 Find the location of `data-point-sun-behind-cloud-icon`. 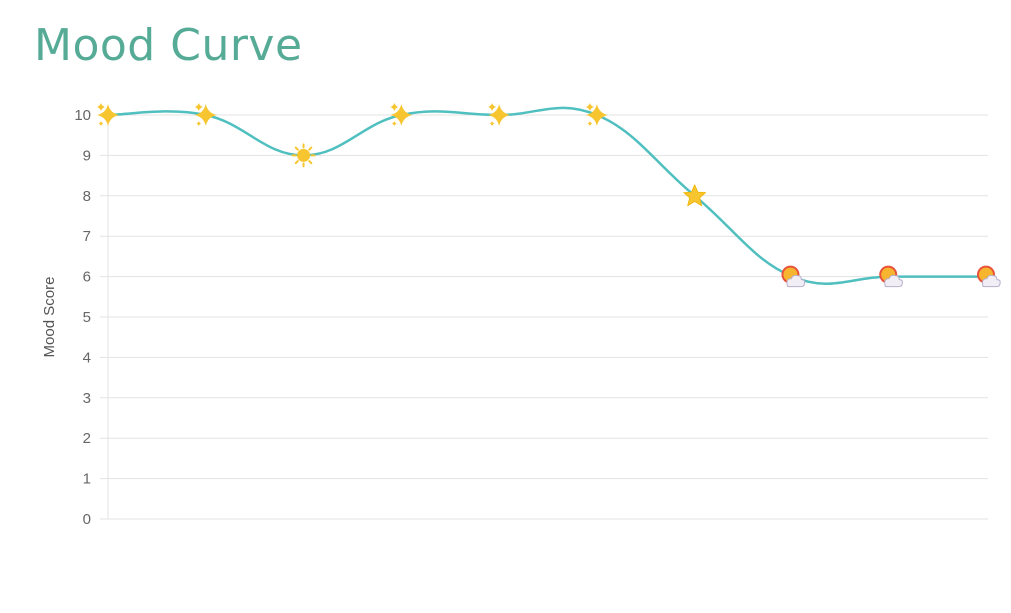

data-point-sun-behind-cloud-icon is located at coordinates (988, 276).